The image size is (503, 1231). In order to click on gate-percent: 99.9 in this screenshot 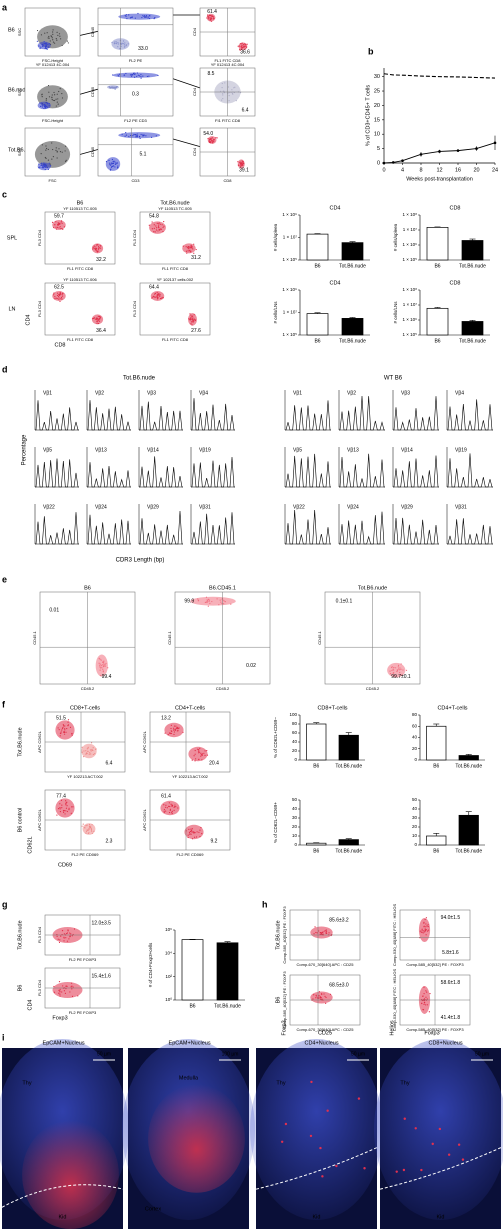, I will do `click(189, 602)`.